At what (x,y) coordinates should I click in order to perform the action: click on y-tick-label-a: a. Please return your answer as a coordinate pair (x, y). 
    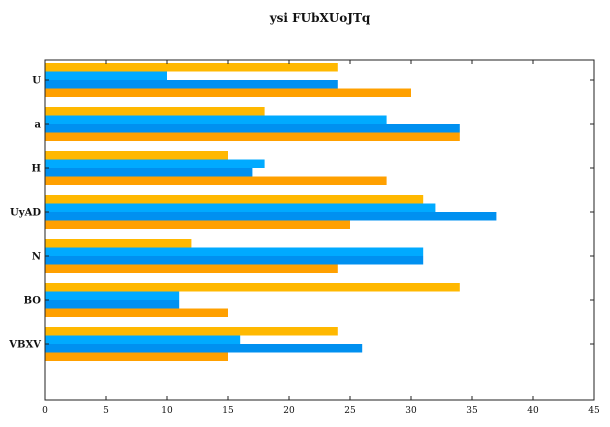
    Looking at the image, I should click on (38, 125).